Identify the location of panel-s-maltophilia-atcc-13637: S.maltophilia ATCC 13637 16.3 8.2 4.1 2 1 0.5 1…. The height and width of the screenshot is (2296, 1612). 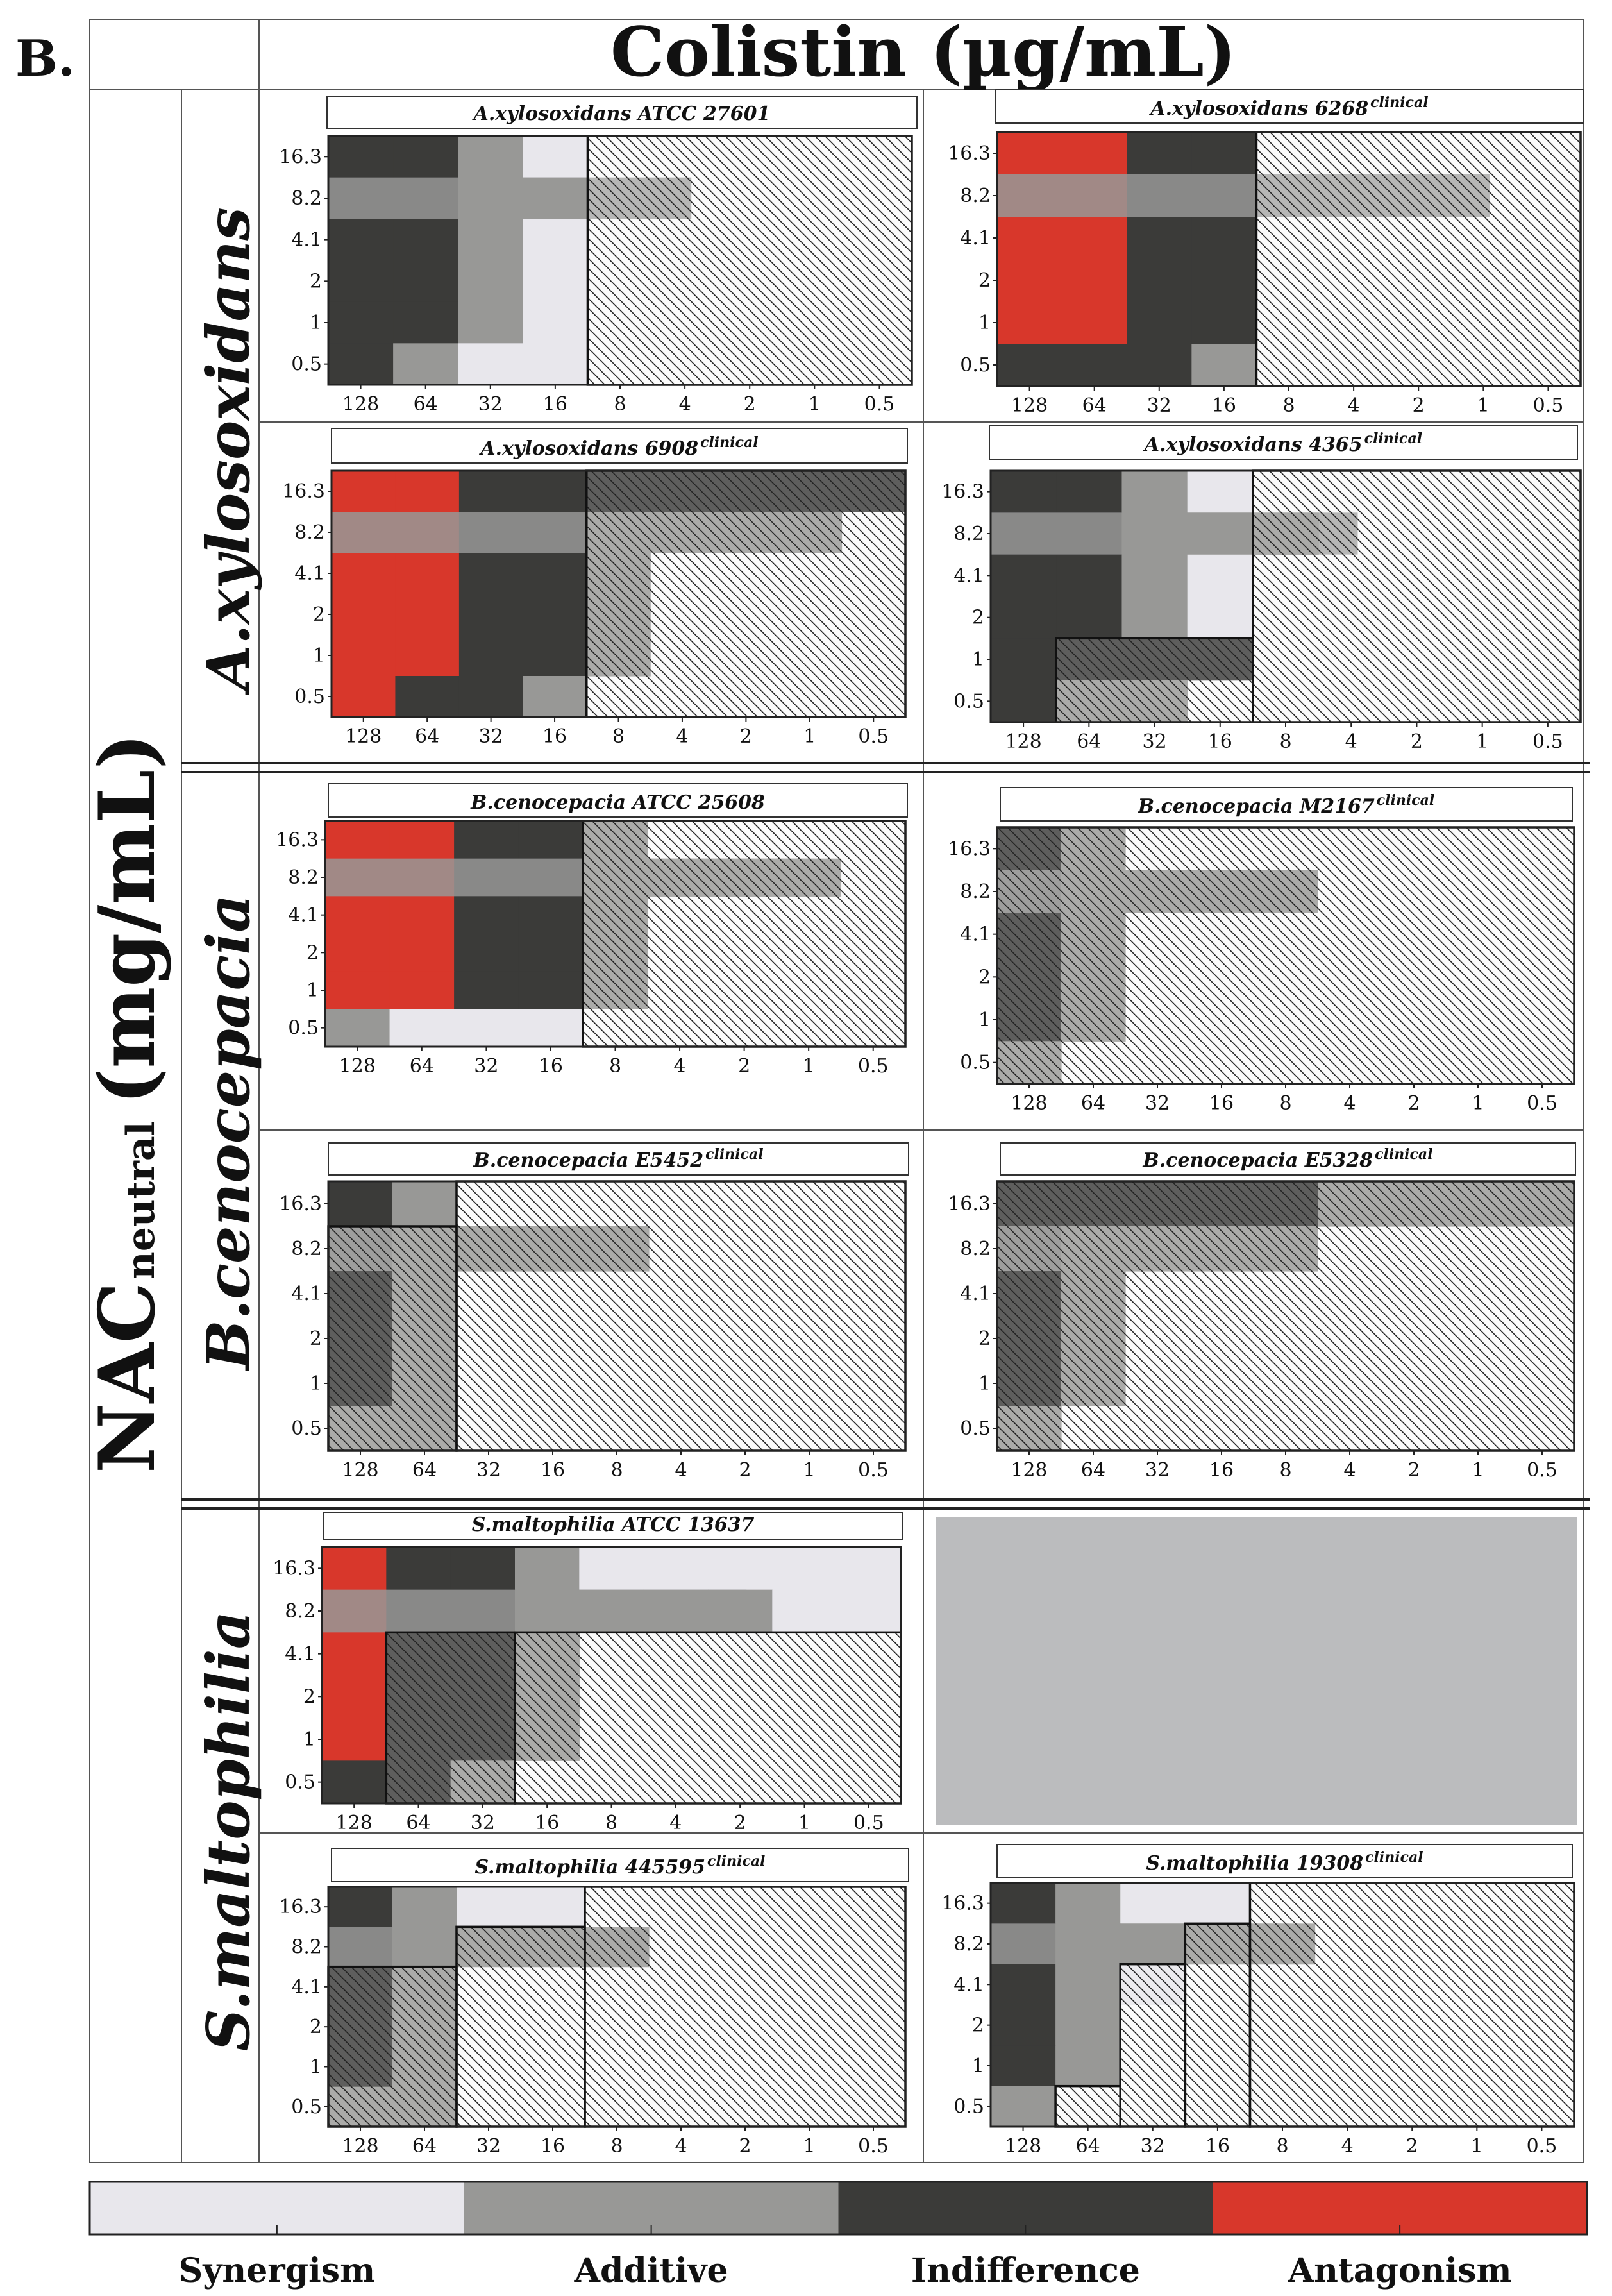
(588, 1673).